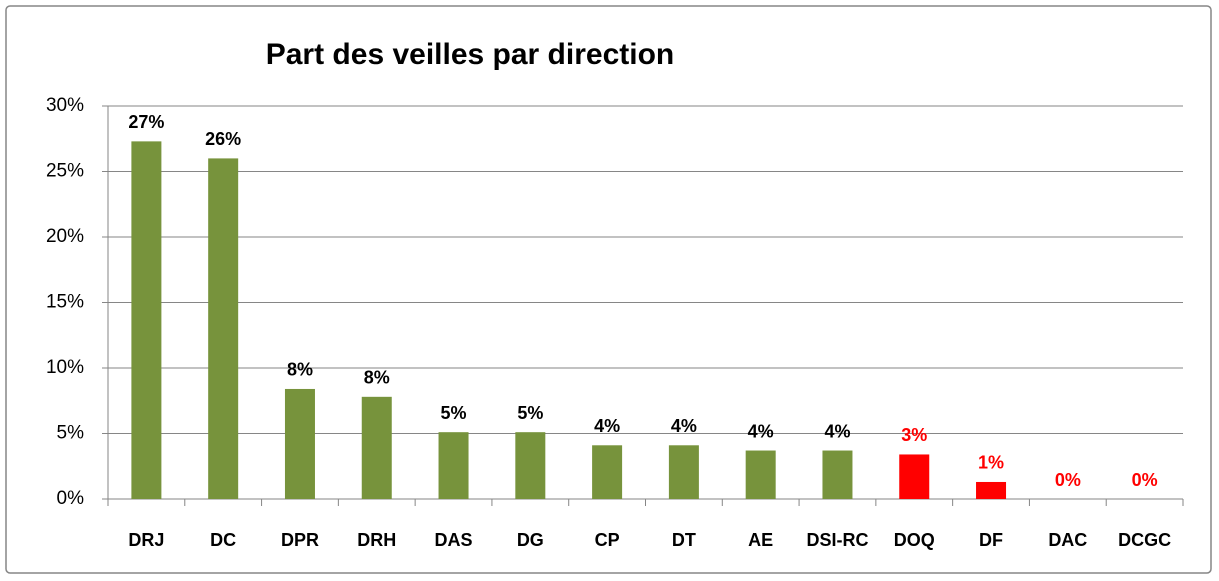 This screenshot has width=1219, height=581. What do you see at coordinates (914, 540) in the screenshot?
I see `x-tick-label: DOQ` at bounding box center [914, 540].